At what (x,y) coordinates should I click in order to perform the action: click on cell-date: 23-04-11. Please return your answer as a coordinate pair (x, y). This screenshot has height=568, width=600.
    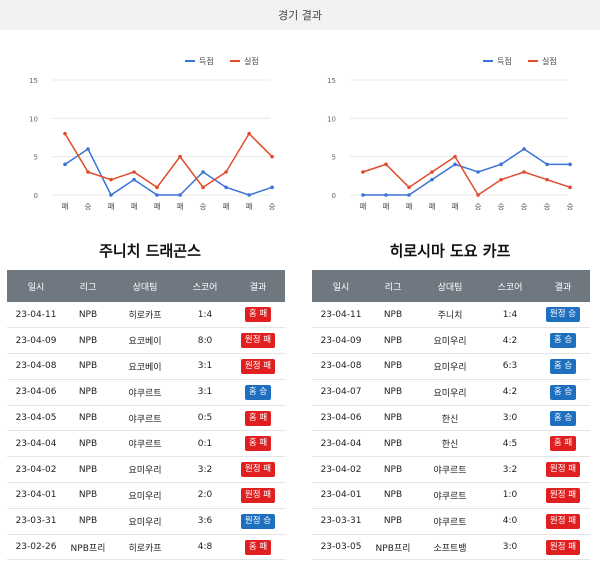
    Looking at the image, I should click on (36, 315).